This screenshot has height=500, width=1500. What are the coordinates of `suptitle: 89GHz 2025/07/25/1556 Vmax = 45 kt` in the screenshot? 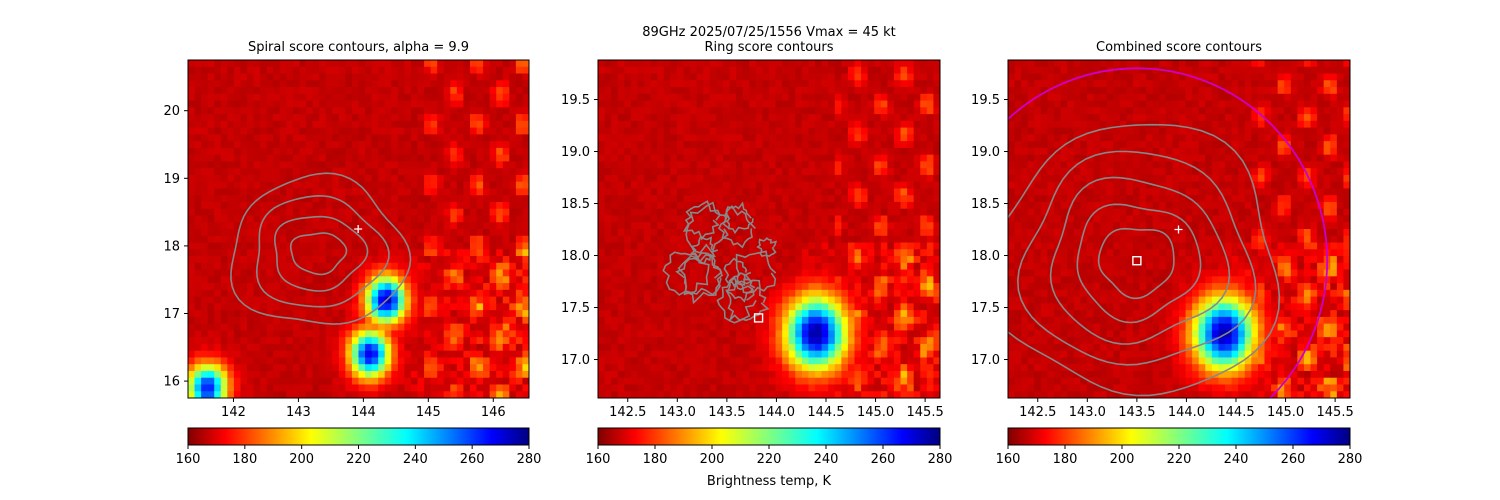 It's located at (769, 32).